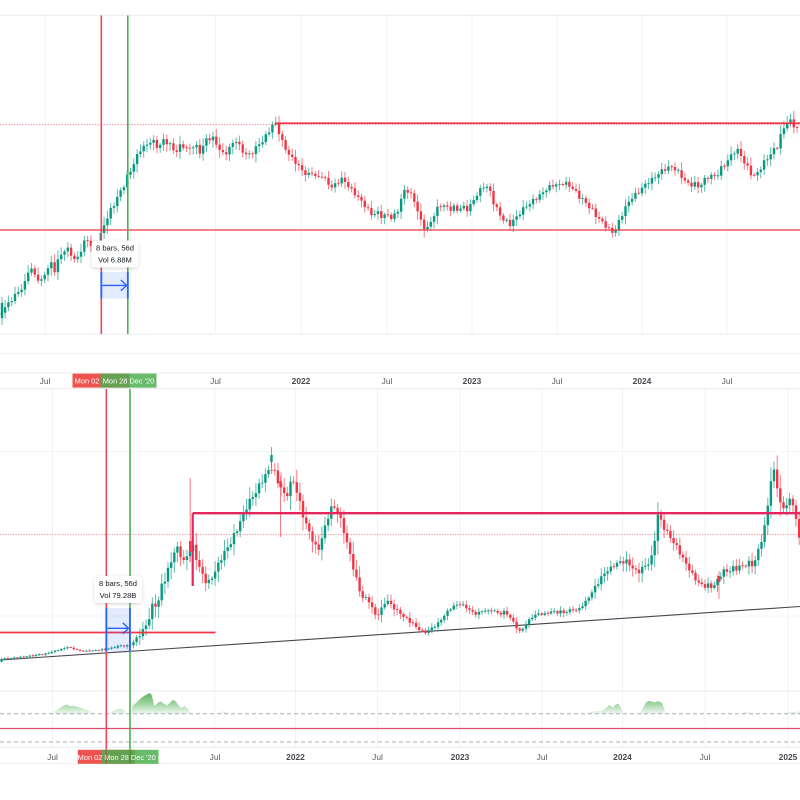 This screenshot has width=800, height=800. What do you see at coordinates (118, 595) in the screenshot?
I see `svg-text: Vol 79.28B` at bounding box center [118, 595].